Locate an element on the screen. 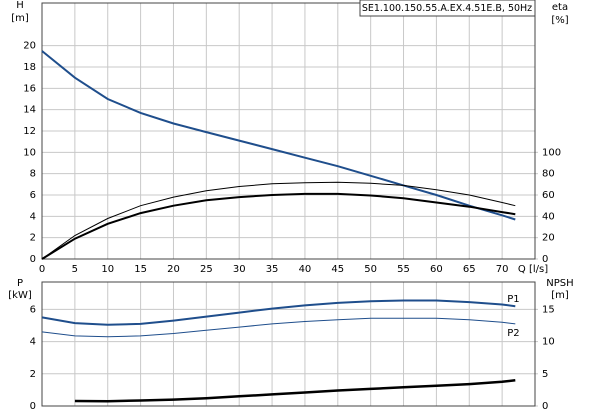  y2-tick-label: 80 is located at coordinates (548, 174).